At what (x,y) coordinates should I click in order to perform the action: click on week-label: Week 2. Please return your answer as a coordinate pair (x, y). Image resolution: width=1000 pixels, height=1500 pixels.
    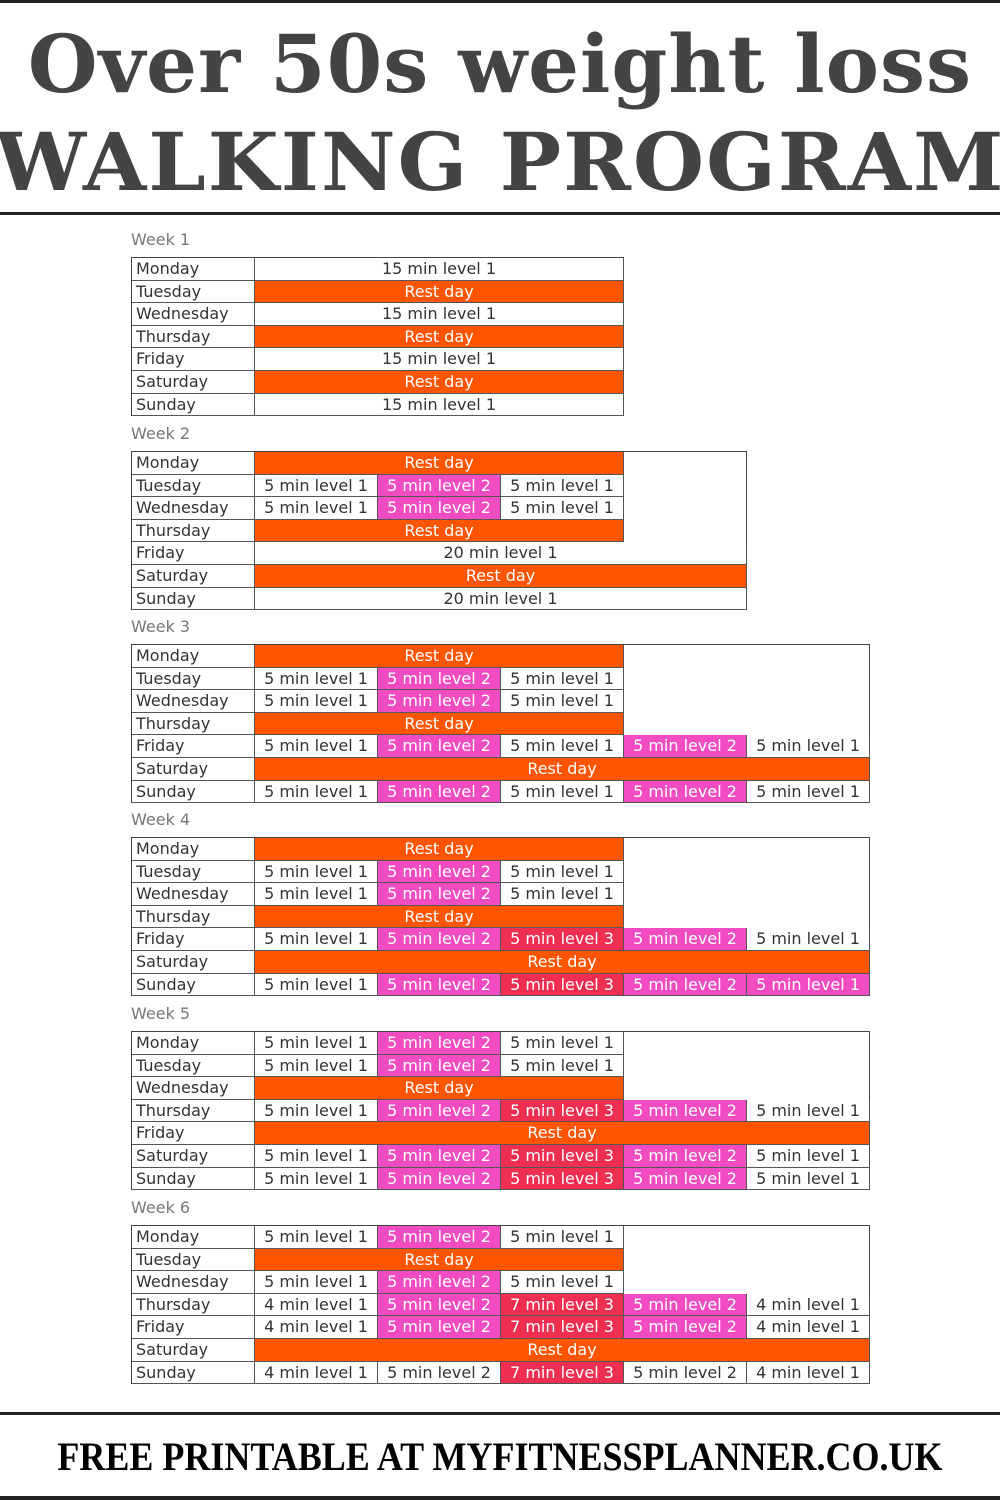
    Looking at the image, I should click on (161, 433).